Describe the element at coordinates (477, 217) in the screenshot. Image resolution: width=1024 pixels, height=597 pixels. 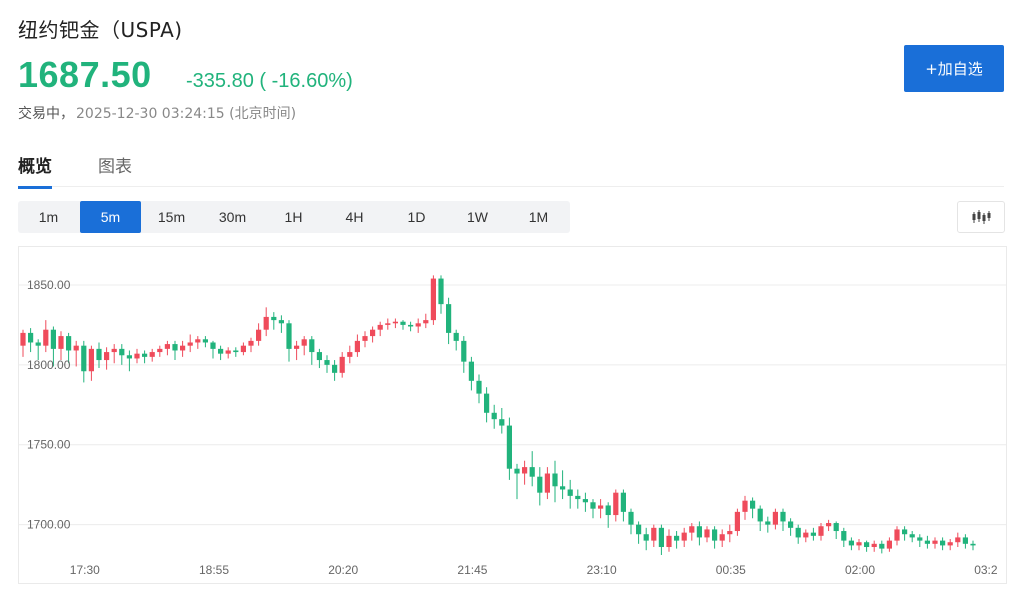
I see `period-1w: 1W` at that location.